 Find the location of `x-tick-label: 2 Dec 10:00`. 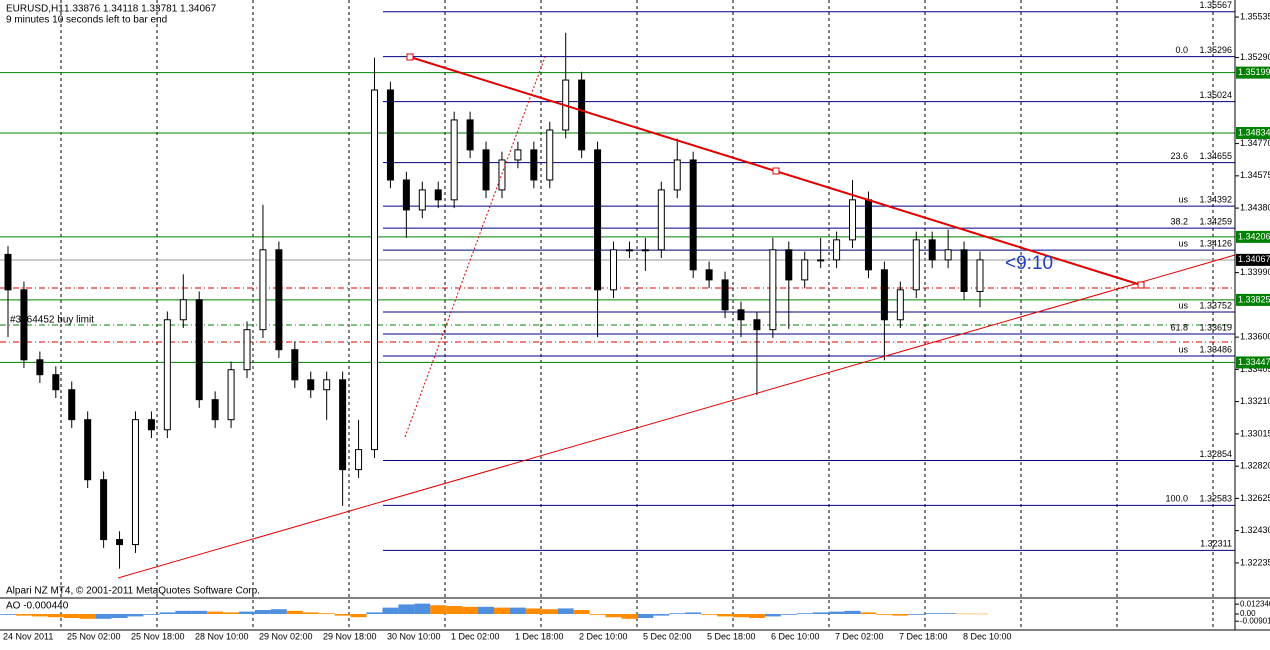

x-tick-label: 2 Dec 10:00 is located at coordinates (603, 636).